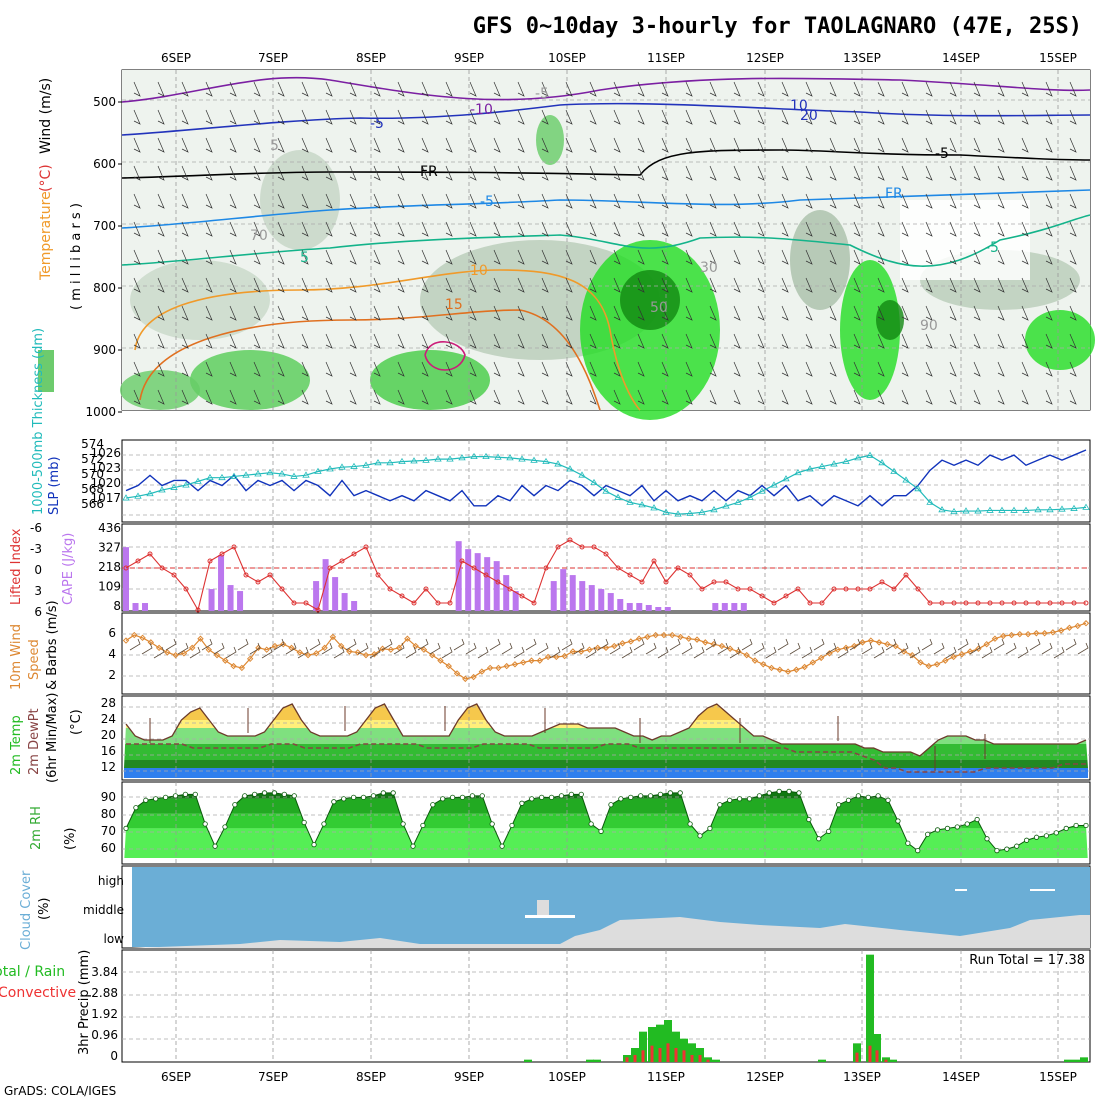 The image size is (1100, 1100). I want to click on x-tick-bottom-12SEP: 12SEP, so click(765, 1077).